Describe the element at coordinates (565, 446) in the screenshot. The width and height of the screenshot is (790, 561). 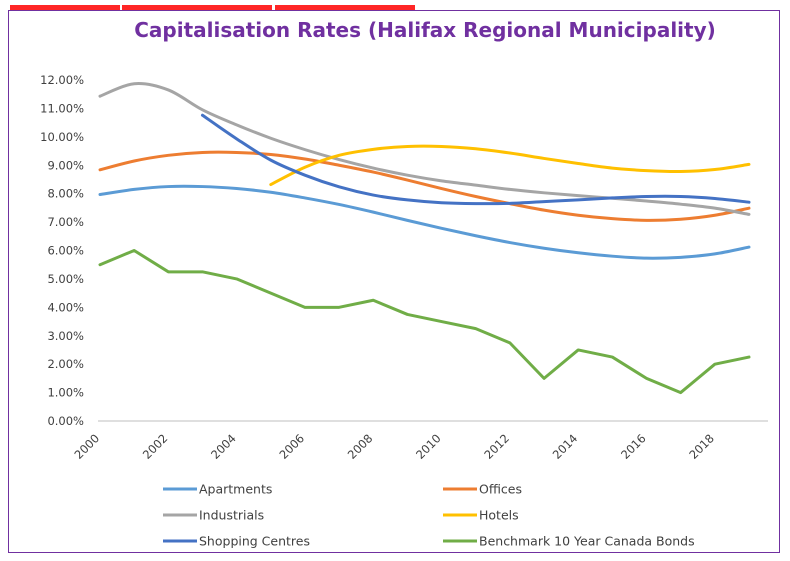
I see `x-tick-label: 2014` at that location.